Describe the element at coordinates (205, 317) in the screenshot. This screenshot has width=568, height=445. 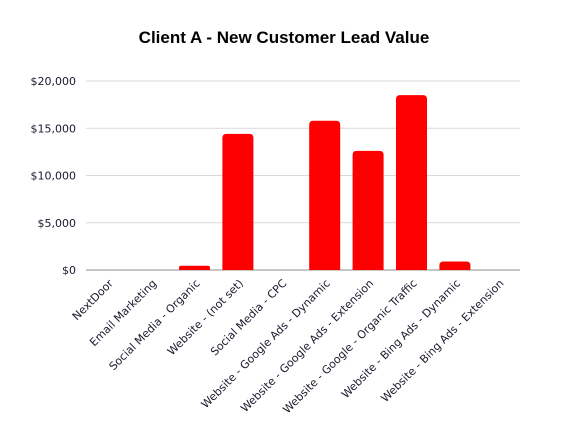
I see `x-tick-label: Website - (not set)` at that location.